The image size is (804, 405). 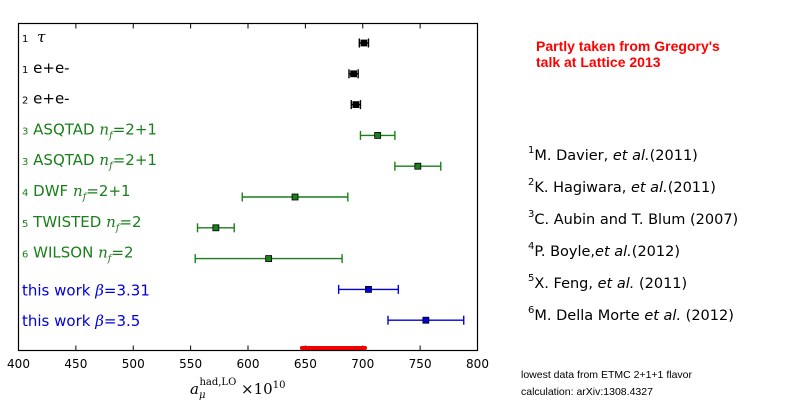 What do you see at coordinates (18, 364) in the screenshot?
I see `x-tick-label: 400` at bounding box center [18, 364].